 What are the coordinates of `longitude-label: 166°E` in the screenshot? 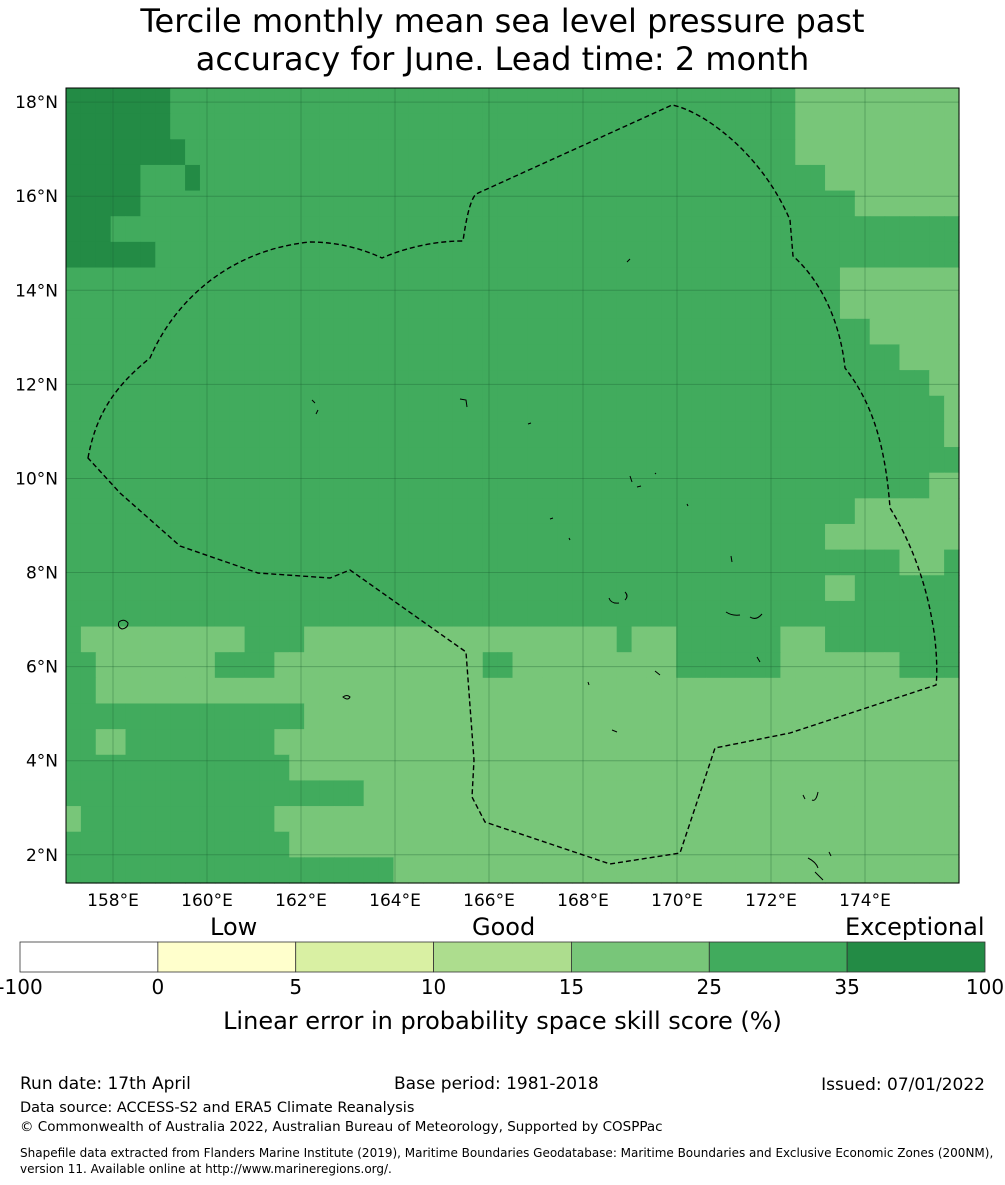 It's located at (489, 901).